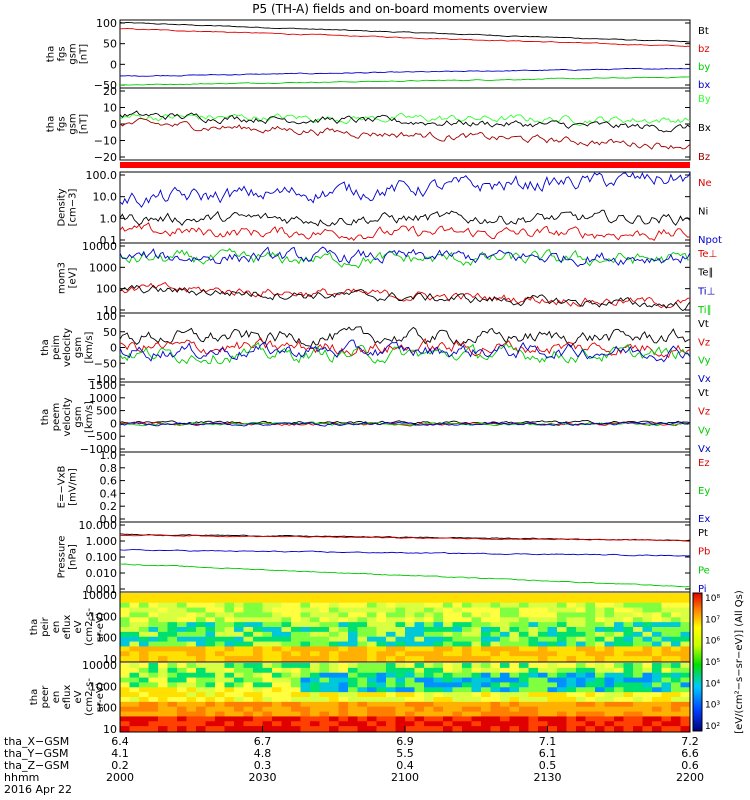  I want to click on y-tick-label: 50, so click(110, 44).